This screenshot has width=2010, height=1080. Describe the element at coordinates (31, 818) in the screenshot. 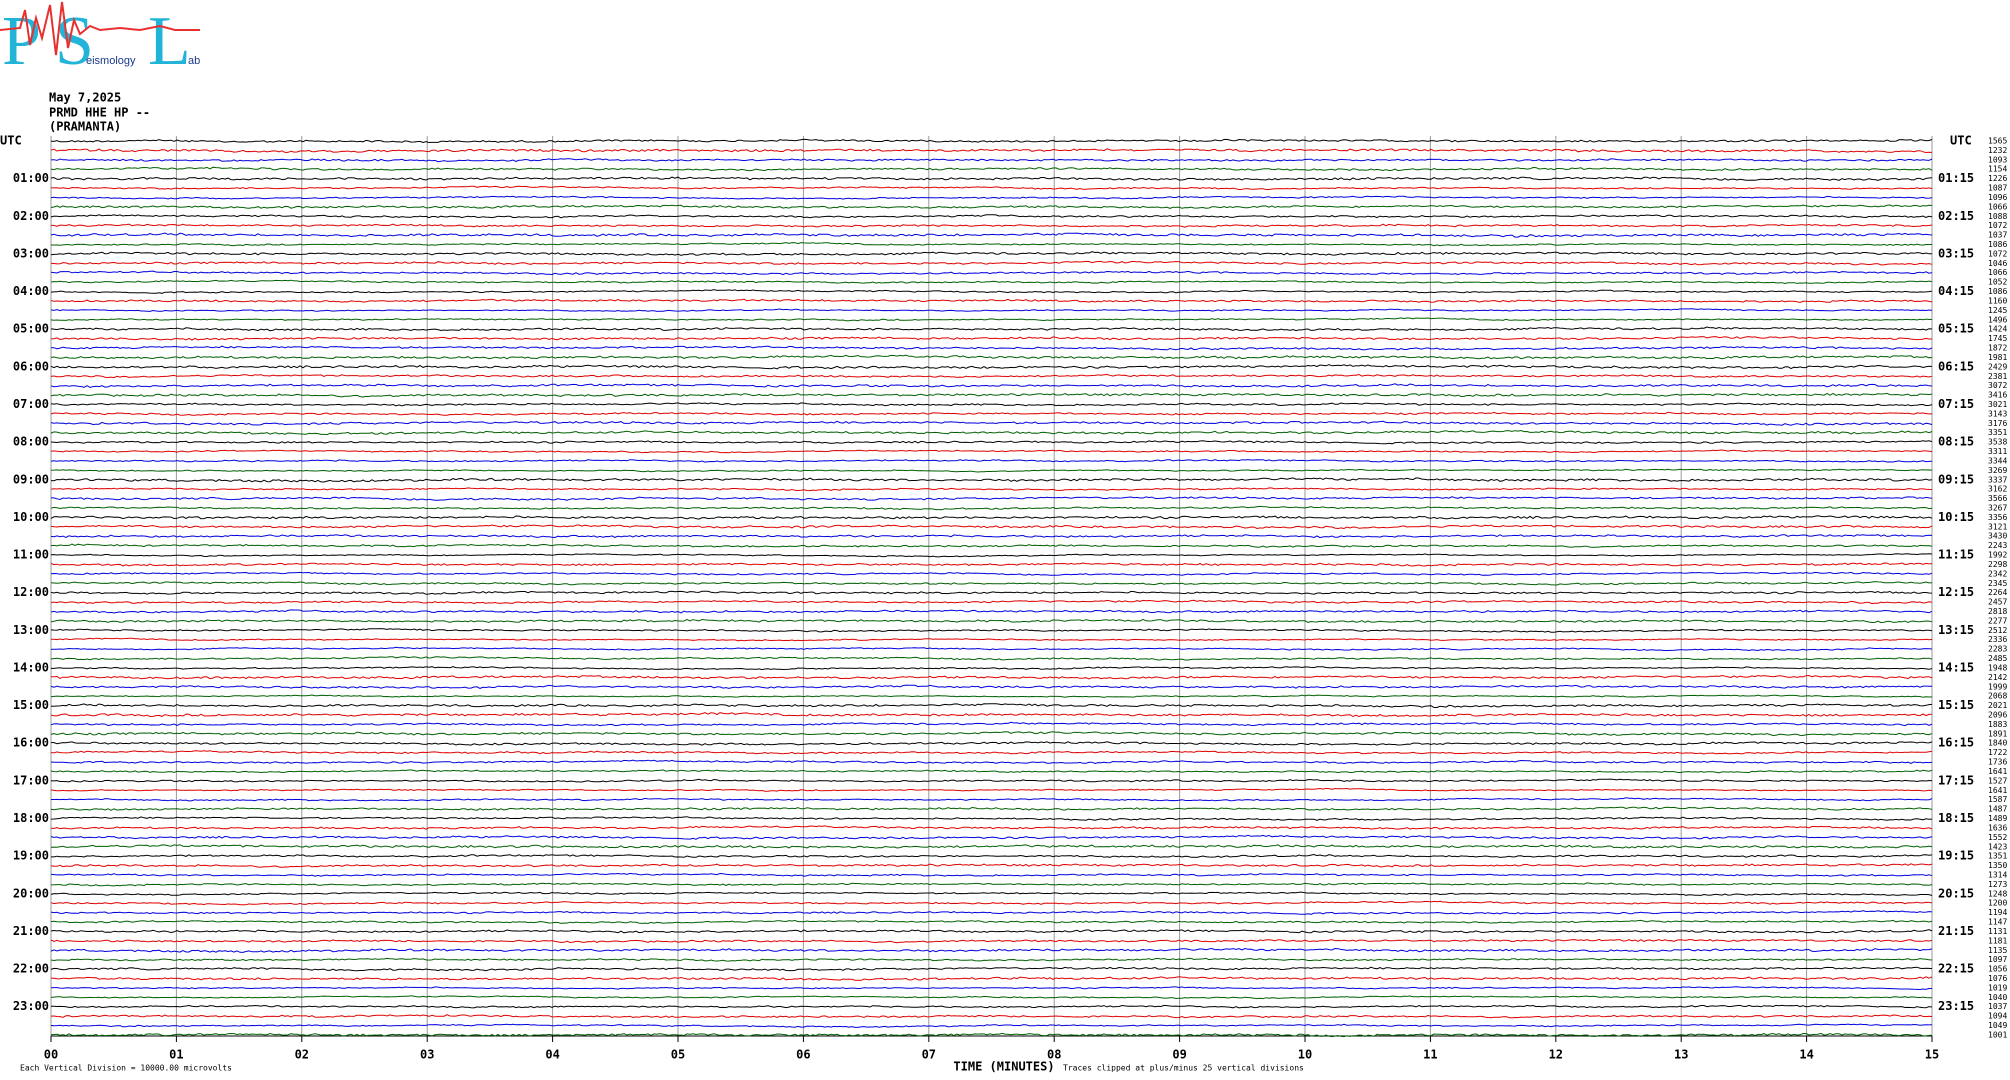

I see `hour-label: 18:00` at that location.